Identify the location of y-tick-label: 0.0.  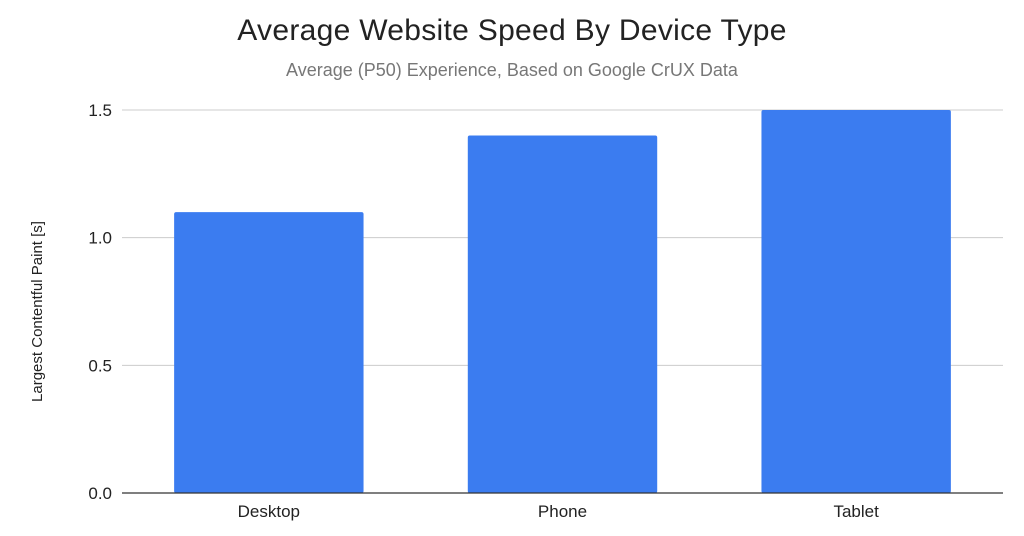
(100, 493).